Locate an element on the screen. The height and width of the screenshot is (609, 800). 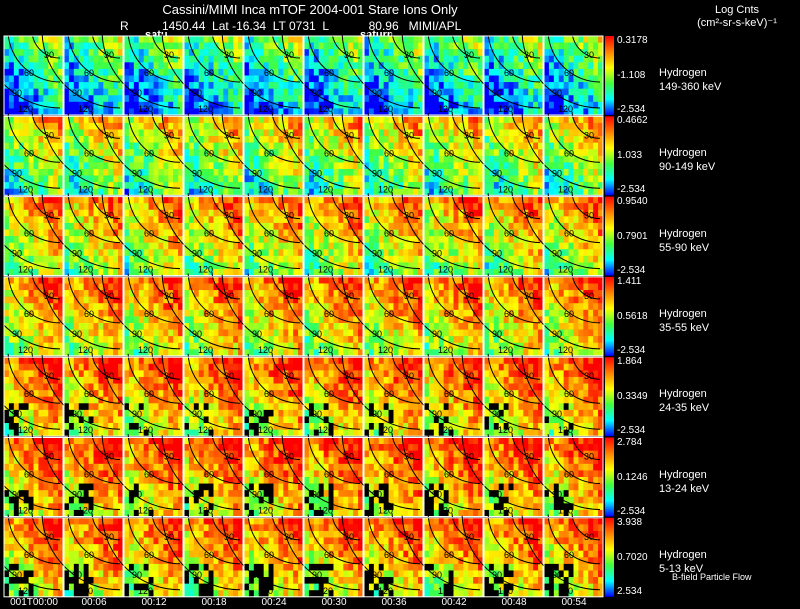
contour-label: 120 is located at coordinates (385, 109).